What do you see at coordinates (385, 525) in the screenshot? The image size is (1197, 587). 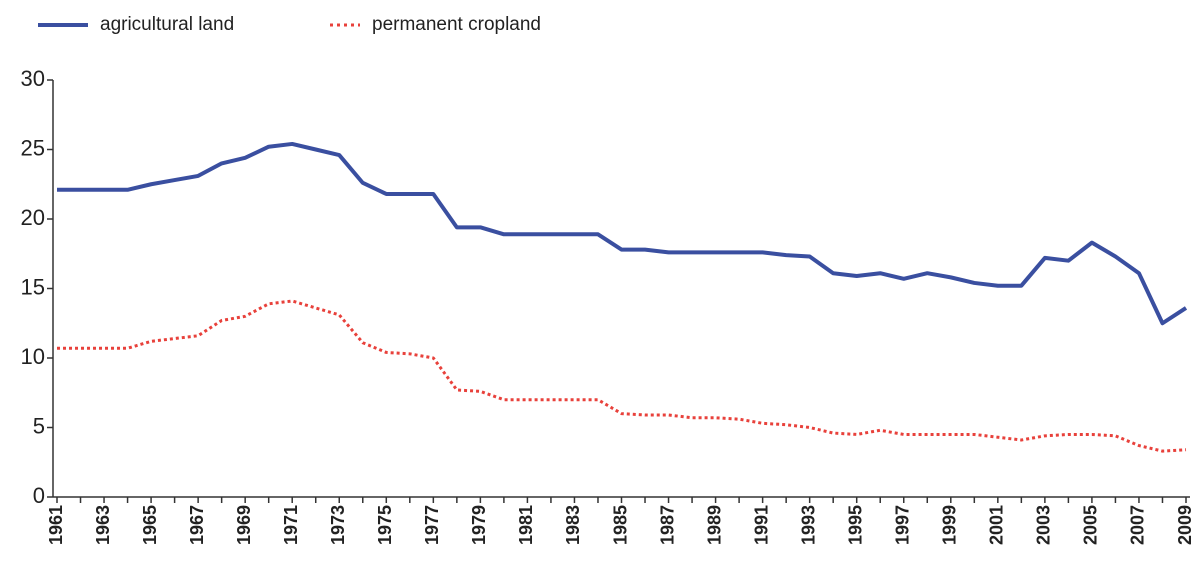 I see `x-tick-label: 1975` at bounding box center [385, 525].